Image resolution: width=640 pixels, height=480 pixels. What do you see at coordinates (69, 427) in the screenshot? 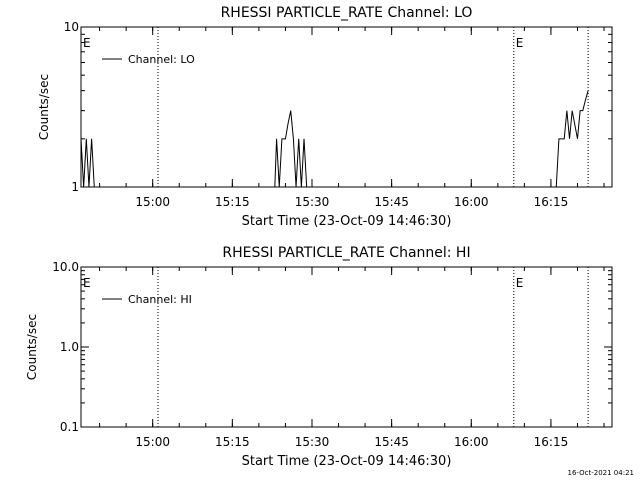
I see `y-tick-label: 0.1` at bounding box center [69, 427].